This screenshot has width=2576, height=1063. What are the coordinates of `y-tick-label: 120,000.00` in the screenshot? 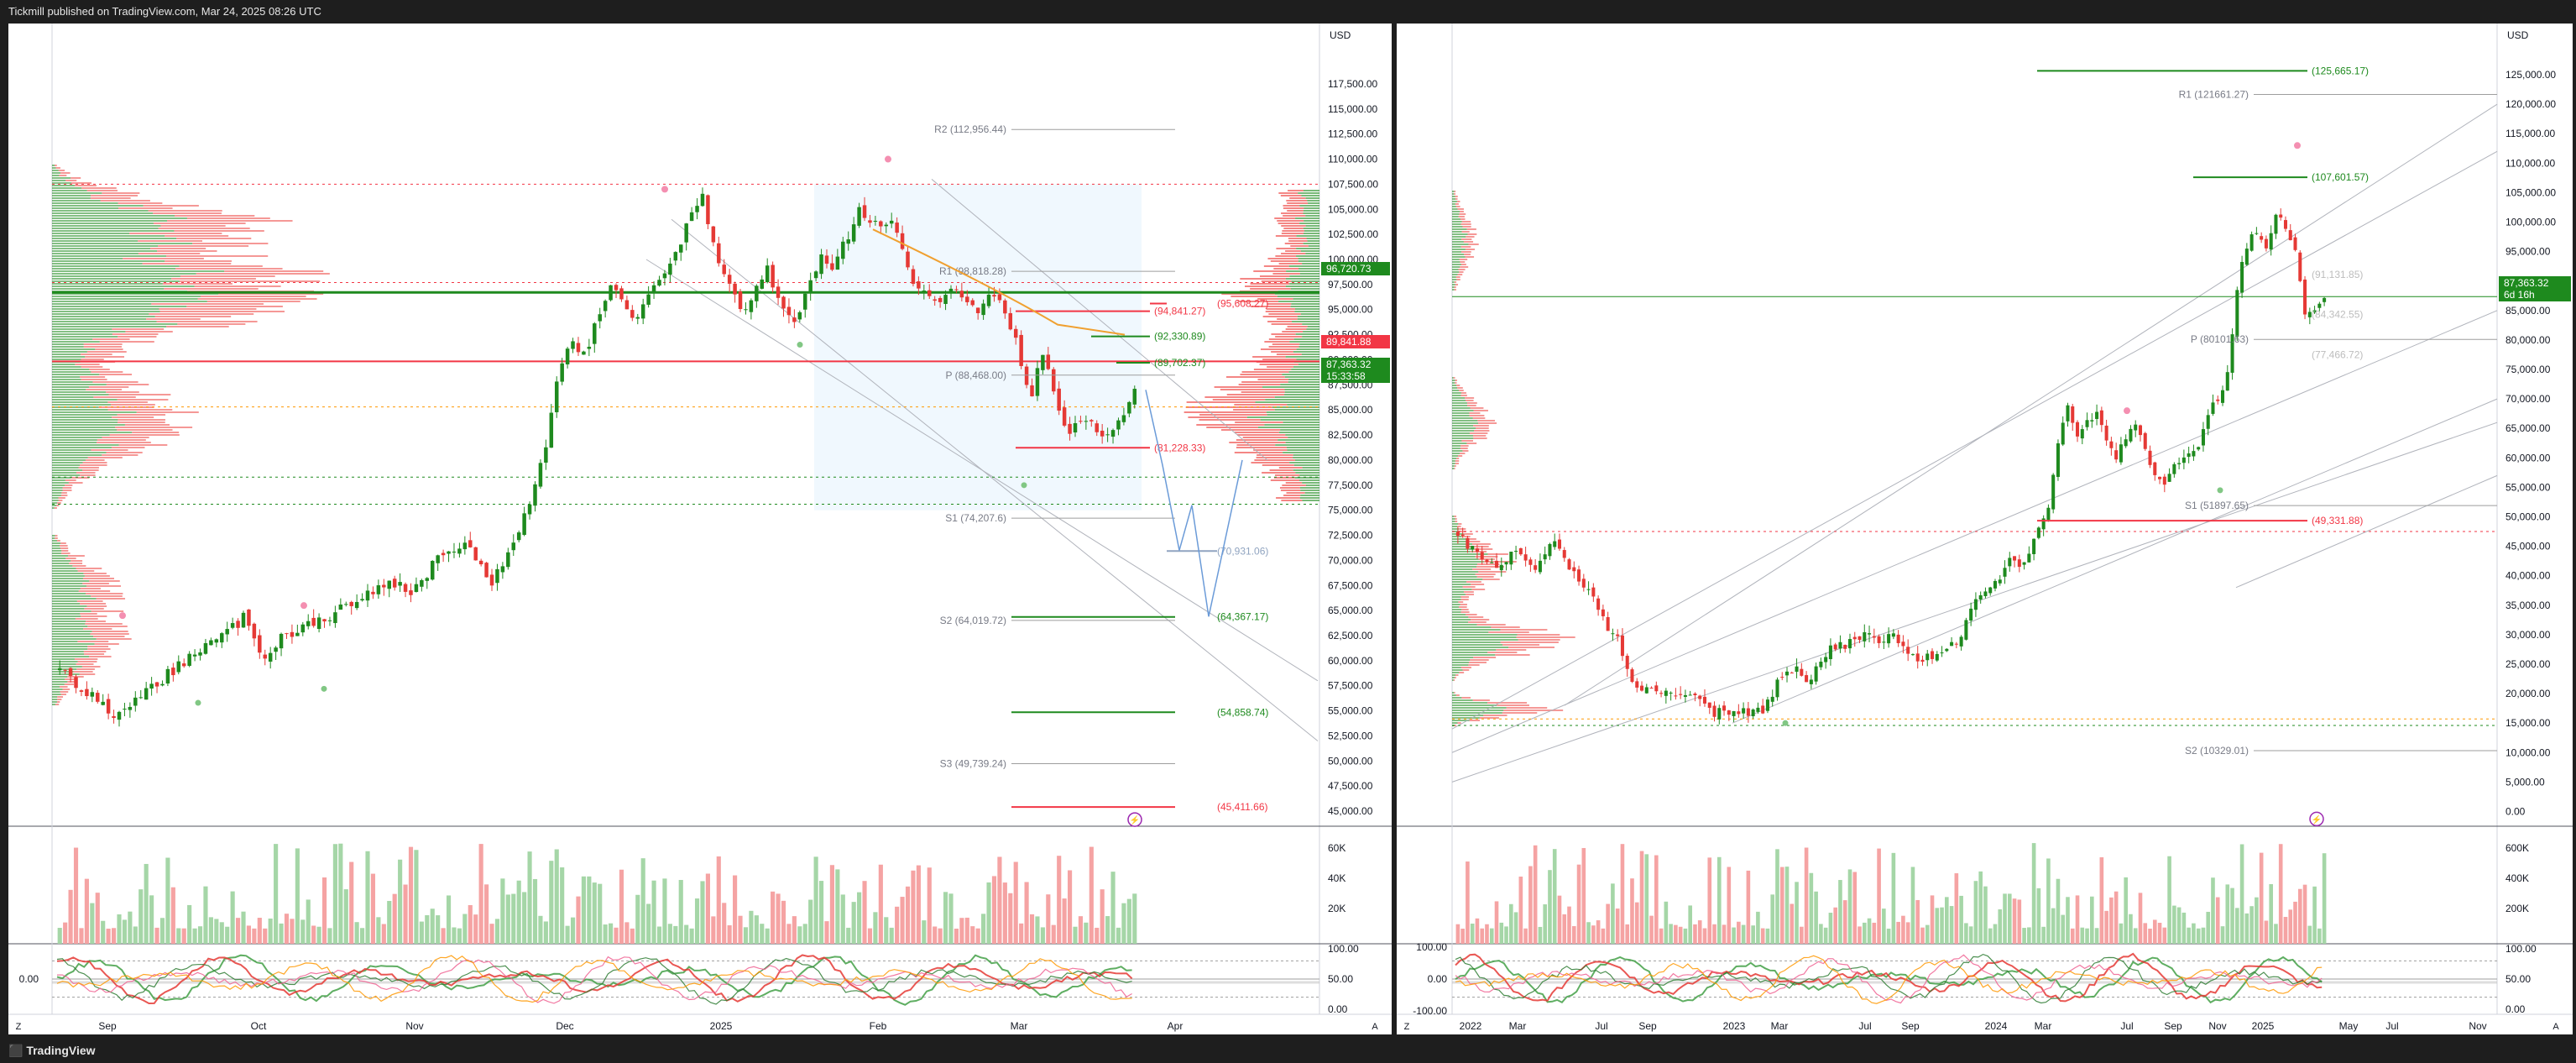 It's located at (2530, 104).